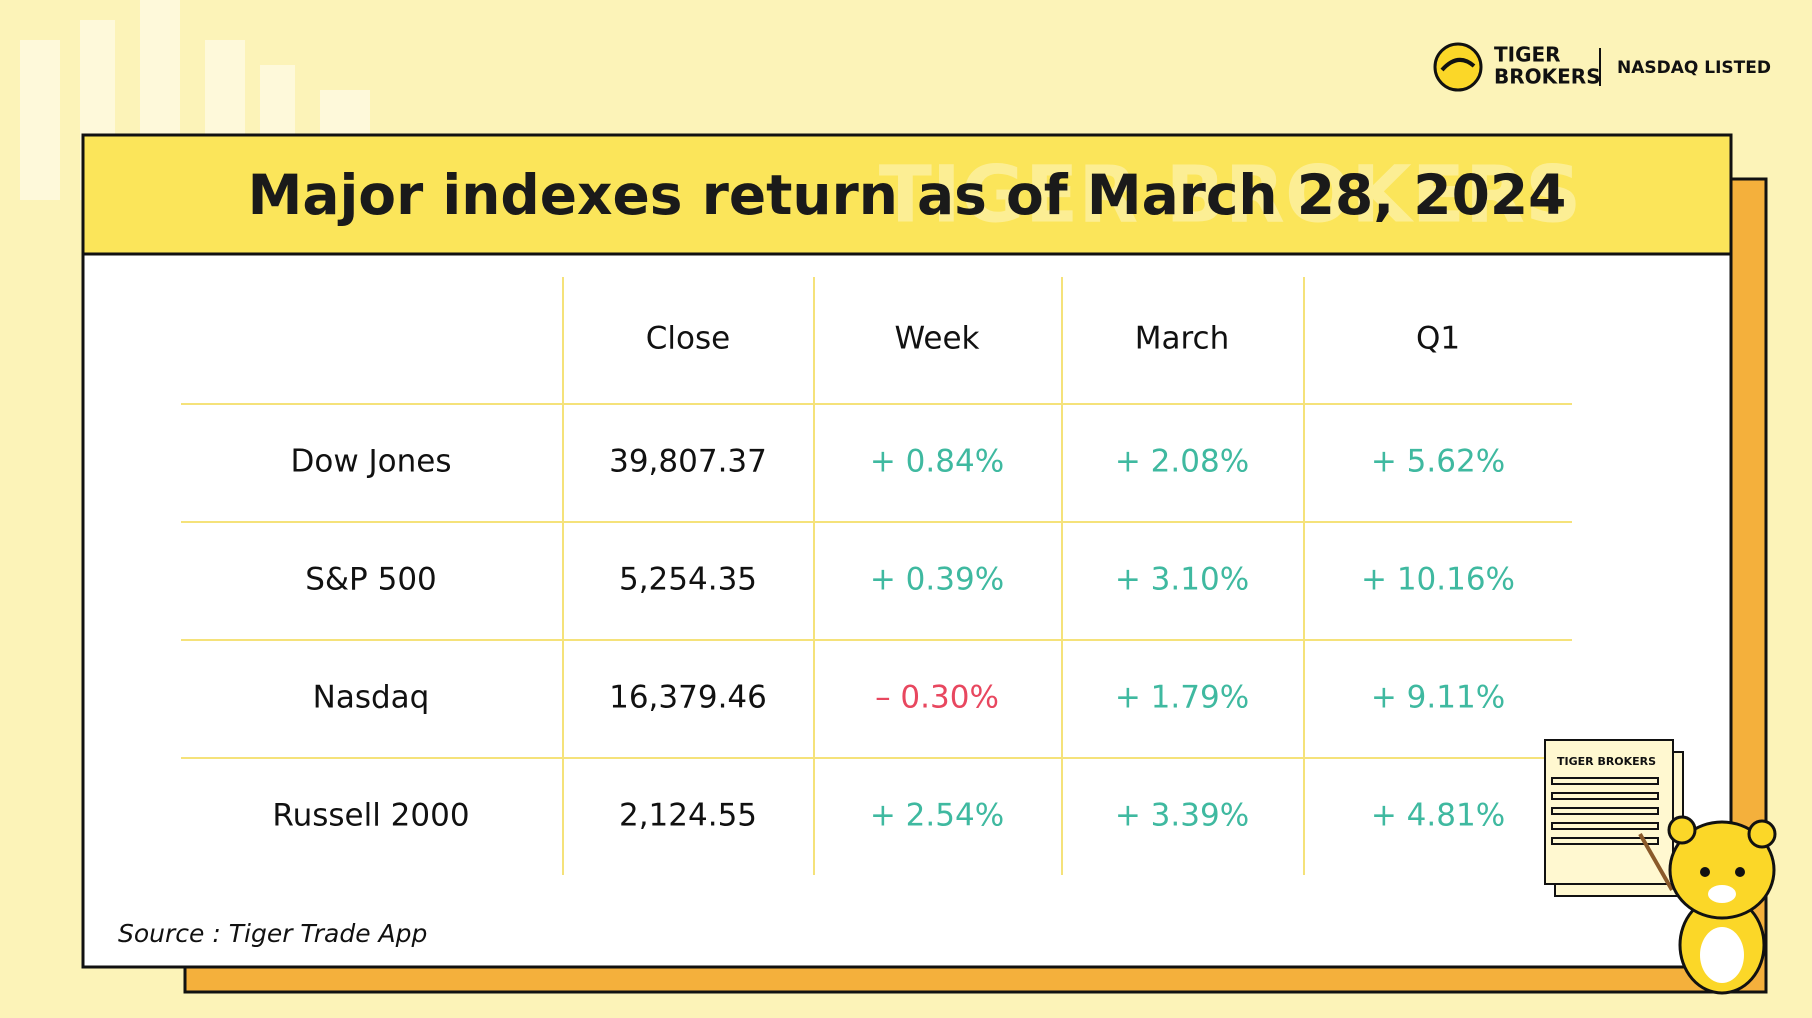 The height and width of the screenshot is (1018, 1812). What do you see at coordinates (272, 933) in the screenshot?
I see `footnote: Source : Tiger Trade App` at bounding box center [272, 933].